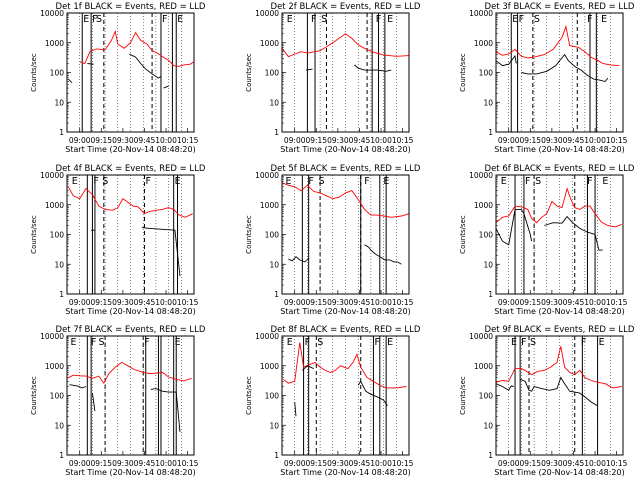 Image resolution: width=640 pixels, height=480 pixels. What do you see at coordinates (131, 169) in the screenshot?
I see `panel-title: Det 4f BLACK = Events, RED = LLD` at bounding box center [131, 169].